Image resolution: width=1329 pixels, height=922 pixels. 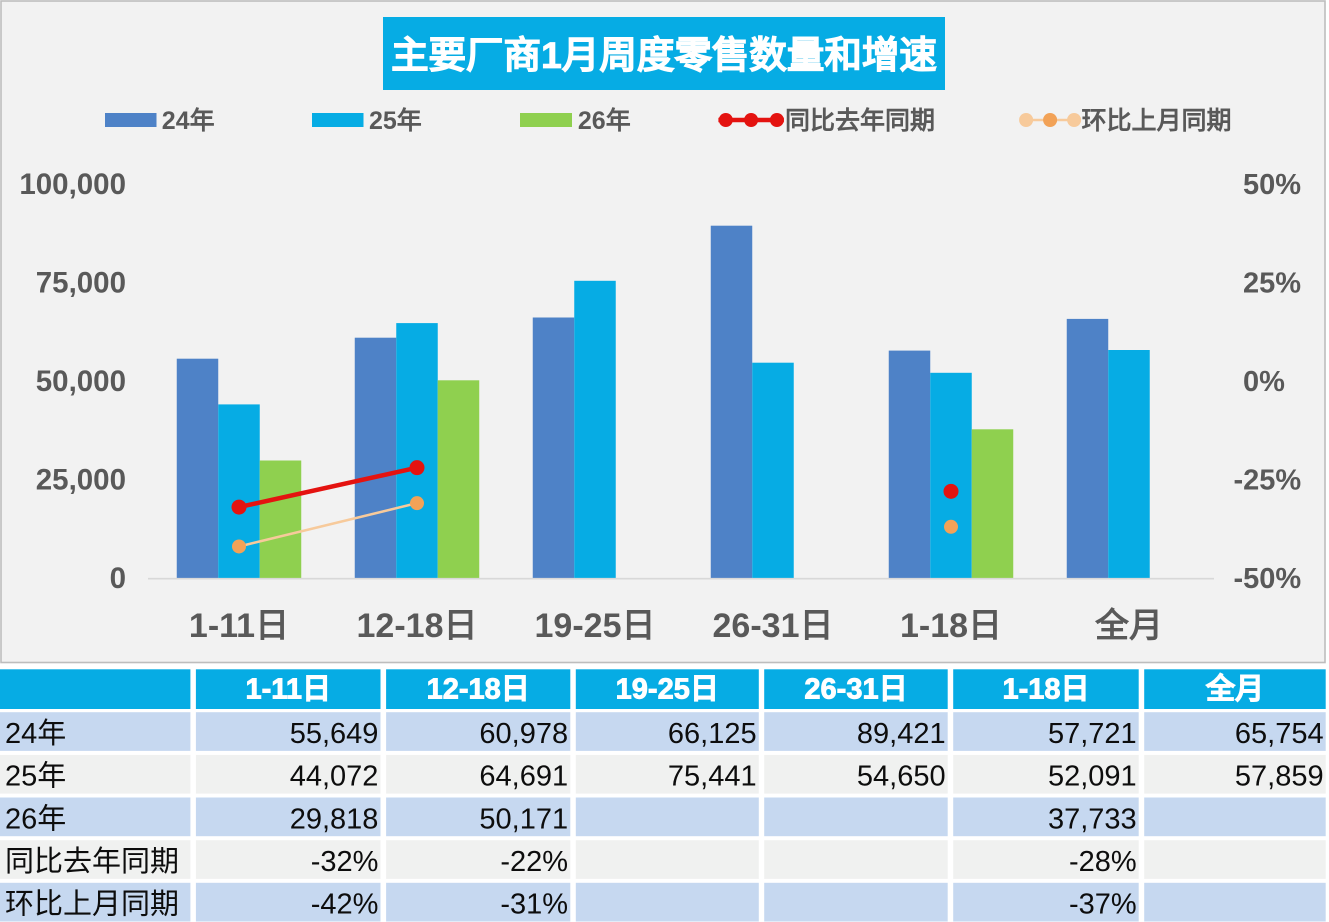 What do you see at coordinates (1268, 579) in the screenshot?
I see `svg-text: -50%` at bounding box center [1268, 579].